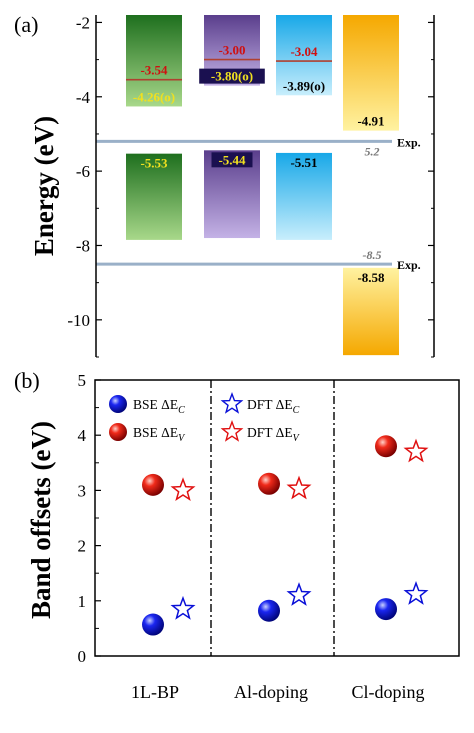 This screenshot has width=474, height=733. Describe the element at coordinates (27, 380) in the screenshot. I see `panel-b-label: (b)` at that location.